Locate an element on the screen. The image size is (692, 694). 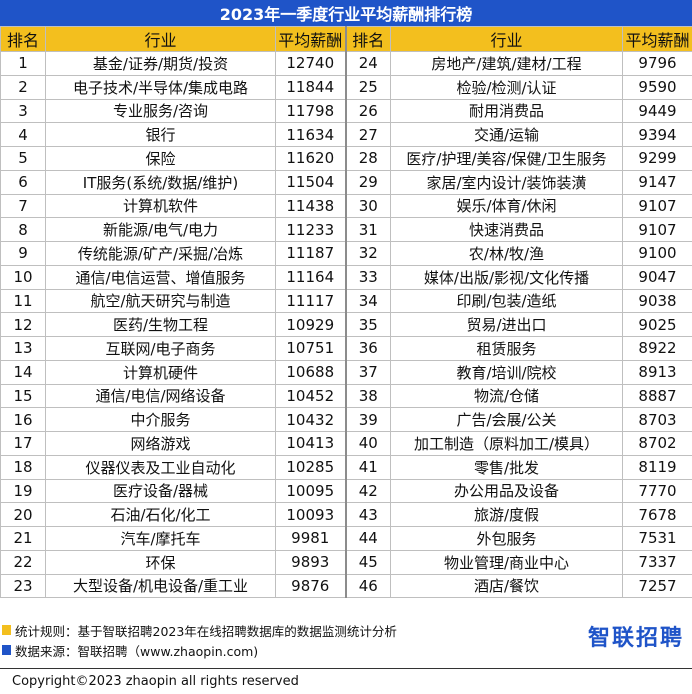
industry-cell: 娱乐/体育/休闲 is located at coordinates (506, 206).